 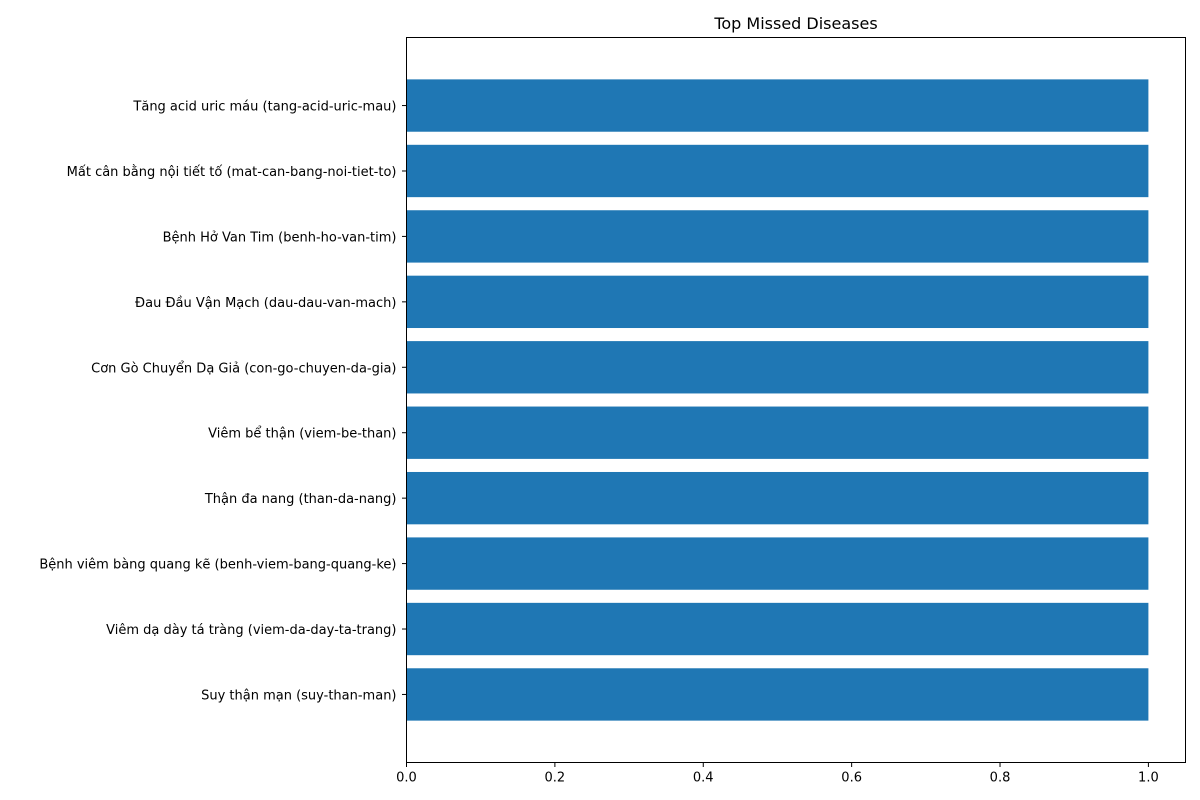 I want to click on x-tick-layer: 0.0 0.2 0.4 0.6 0.8 1.0, so click(x=777, y=774).